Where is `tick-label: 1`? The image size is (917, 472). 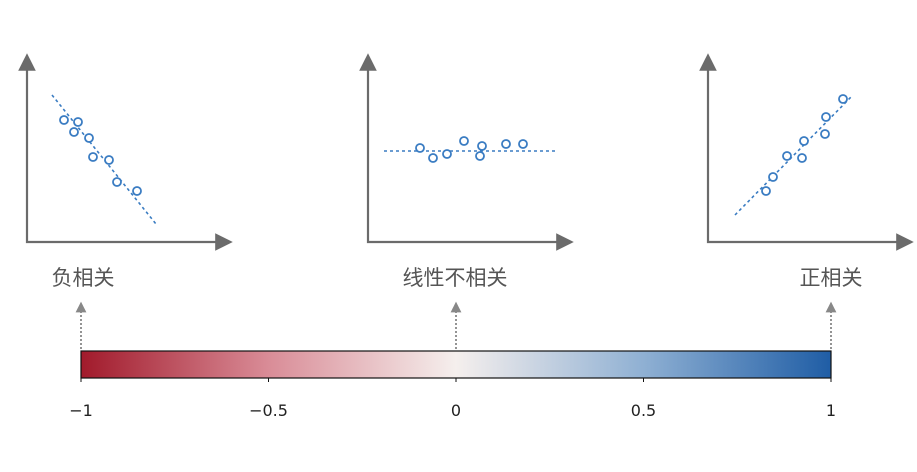
tick-label: 1 is located at coordinates (831, 410).